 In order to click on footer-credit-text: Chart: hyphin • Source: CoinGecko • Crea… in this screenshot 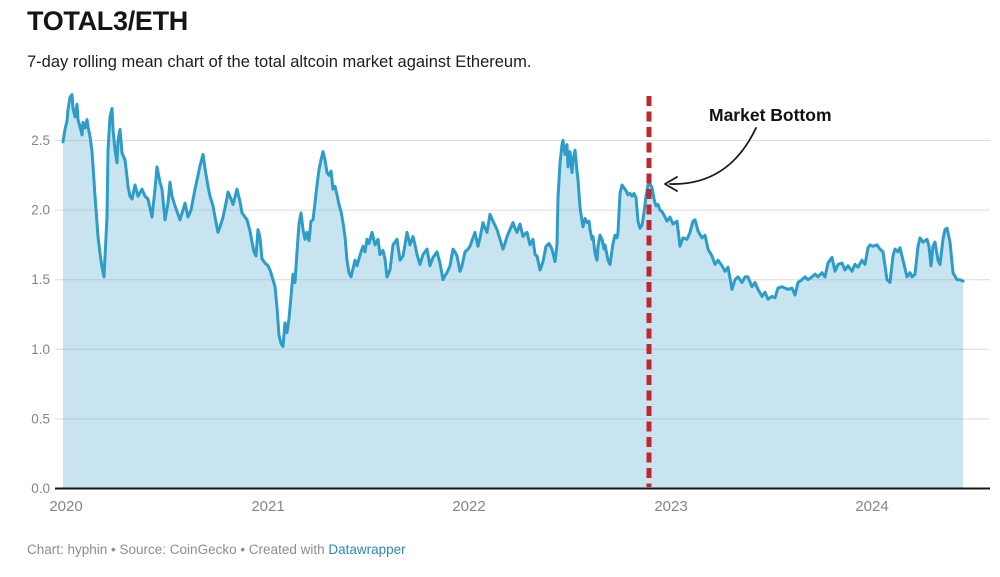, I will do `click(178, 549)`.